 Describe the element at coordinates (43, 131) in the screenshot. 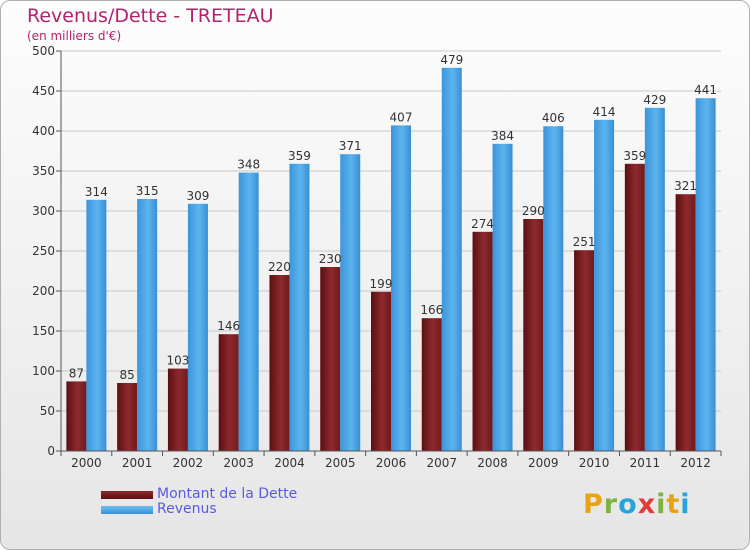

I see `y-tick-label: 400` at that location.